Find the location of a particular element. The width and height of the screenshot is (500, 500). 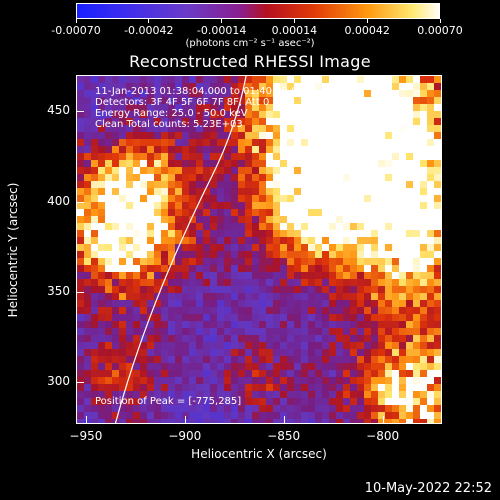

x-tick is located at coordinates (86, 420).